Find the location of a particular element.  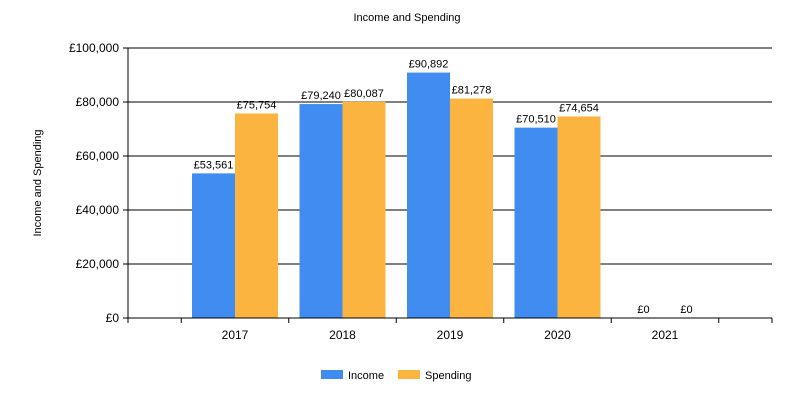

y-tick-label: £60,000 is located at coordinates (98, 156).